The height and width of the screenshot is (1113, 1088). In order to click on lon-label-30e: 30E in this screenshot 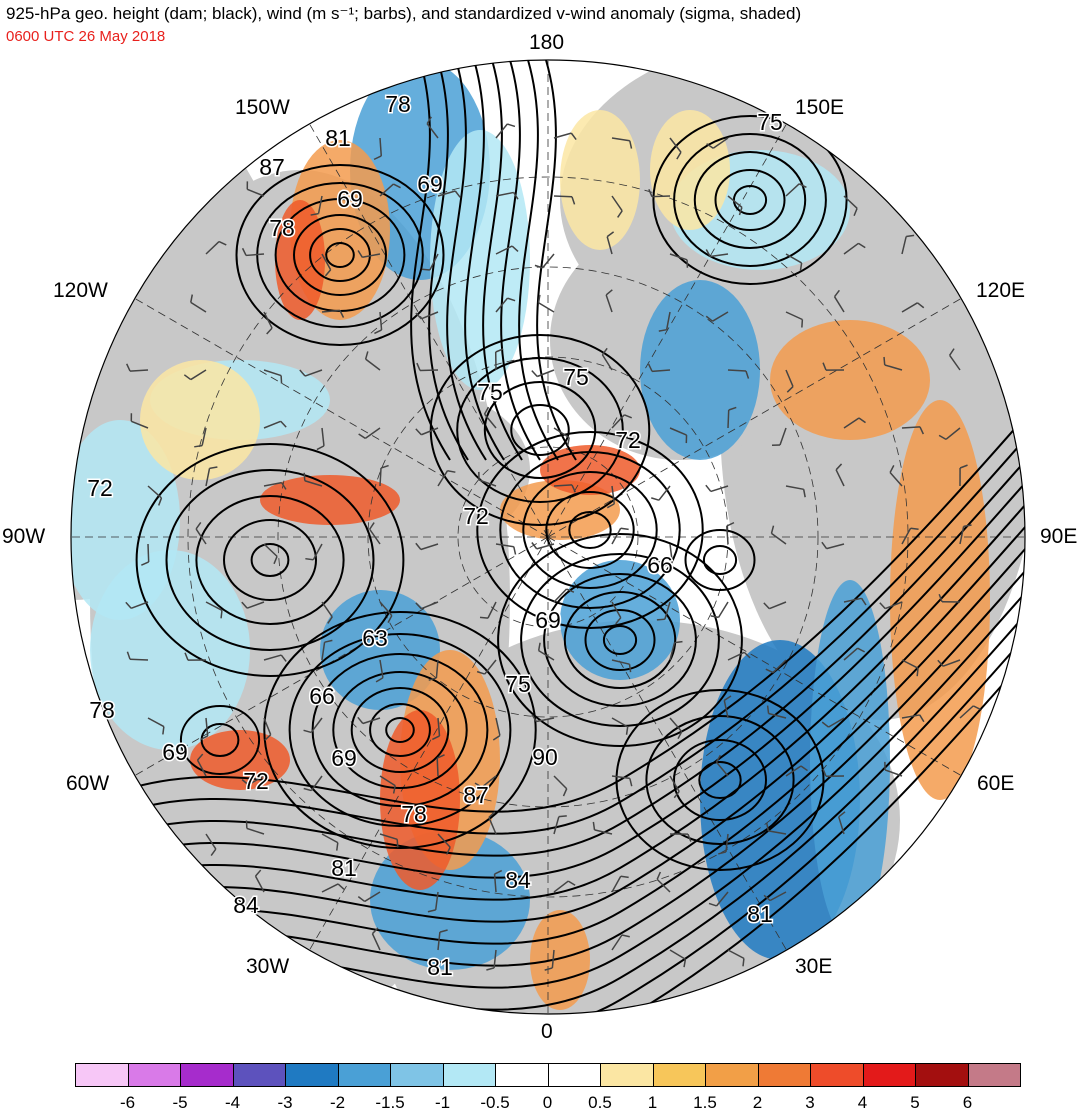, I will do `click(813, 967)`.